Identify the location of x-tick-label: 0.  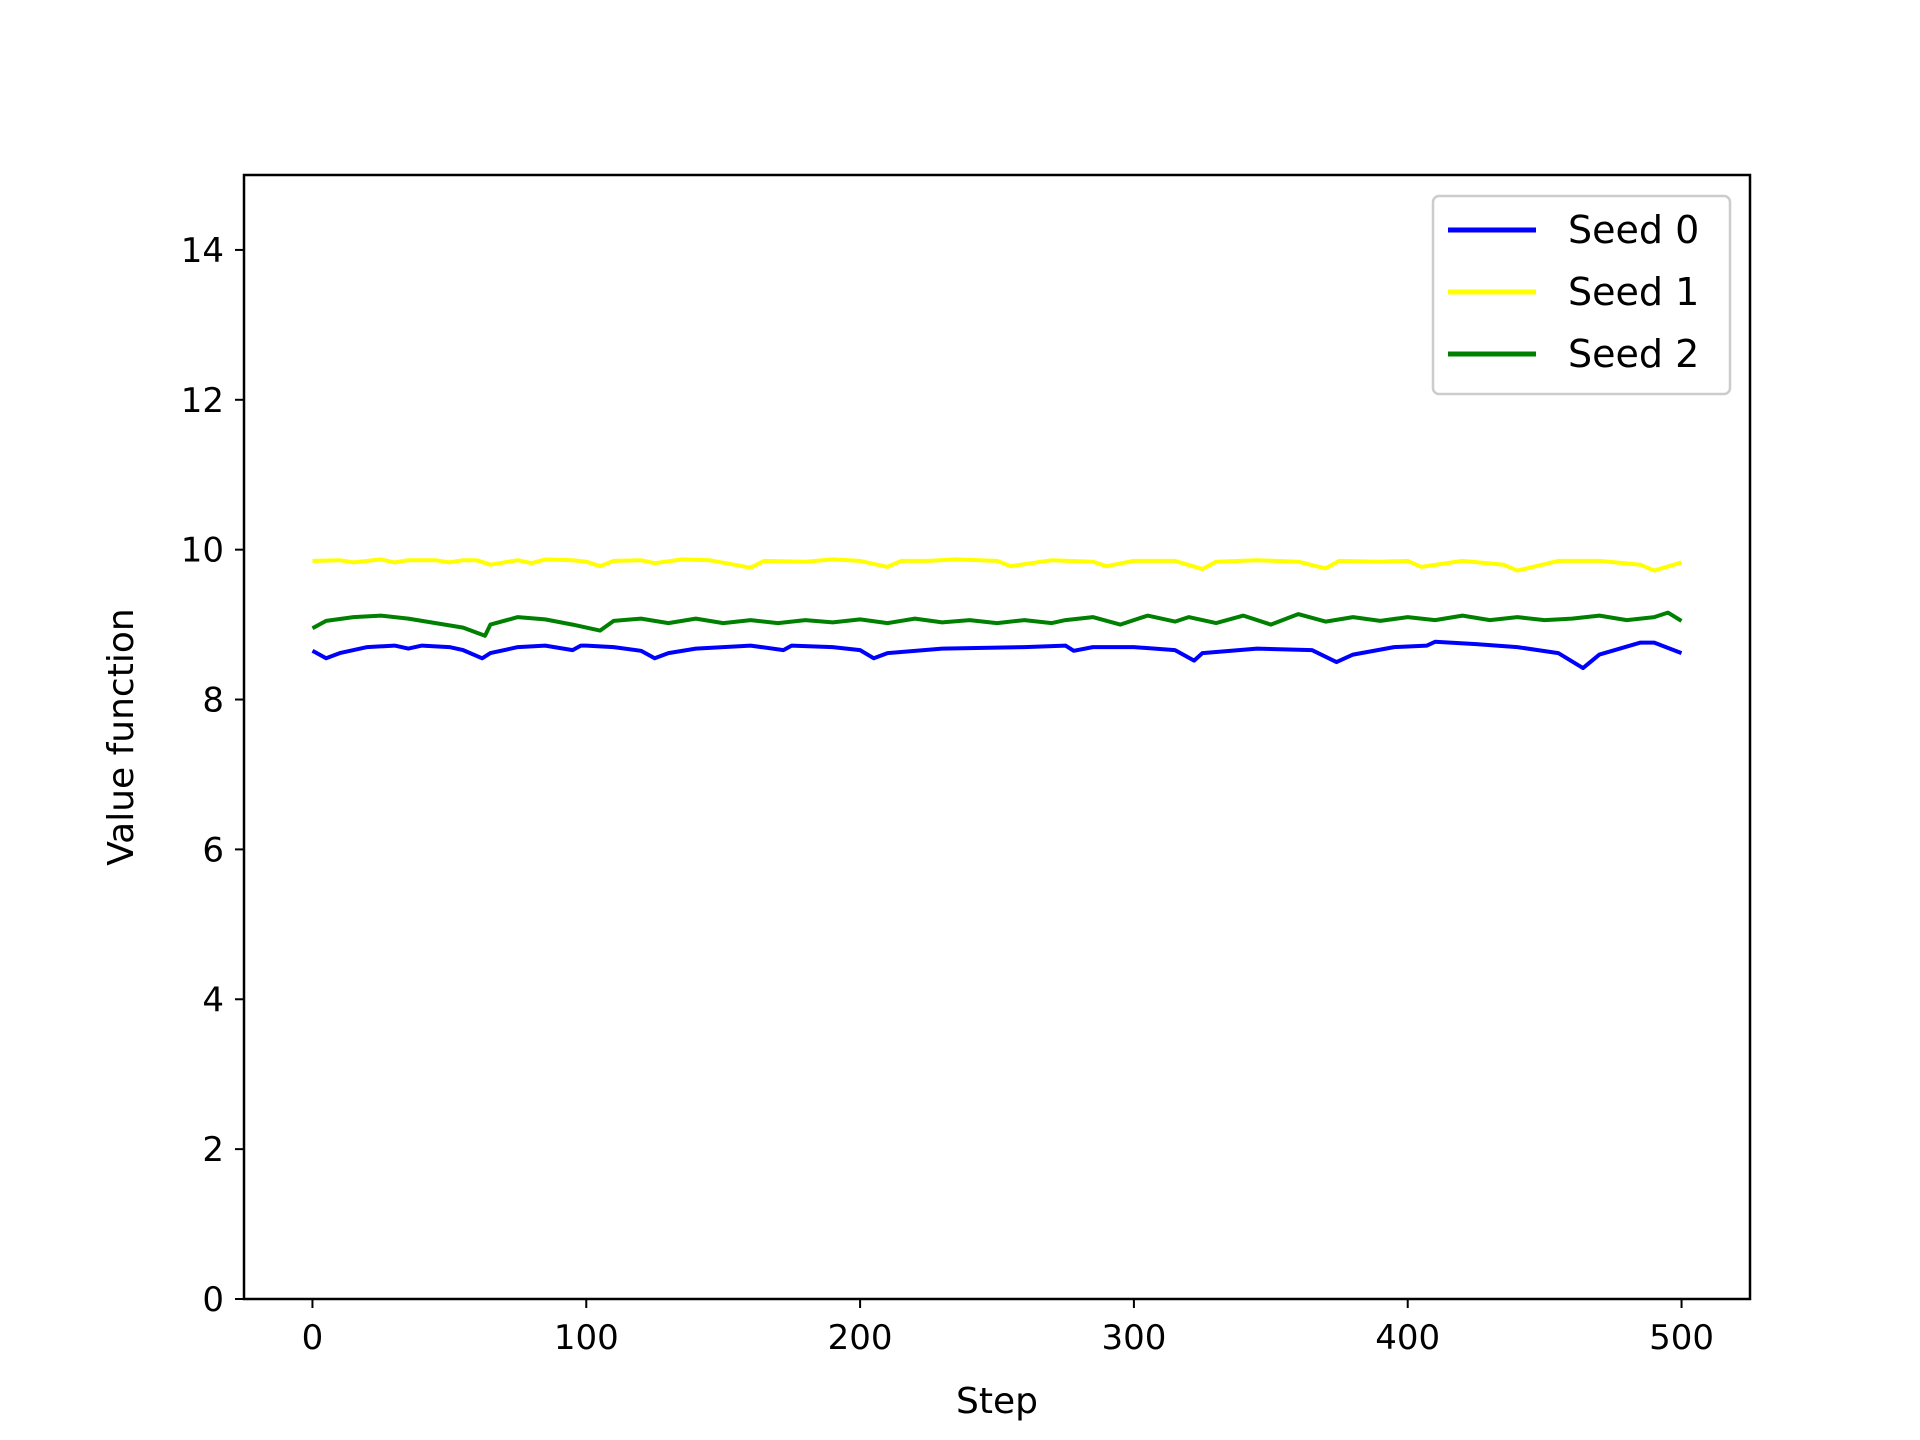
(313, 1338).